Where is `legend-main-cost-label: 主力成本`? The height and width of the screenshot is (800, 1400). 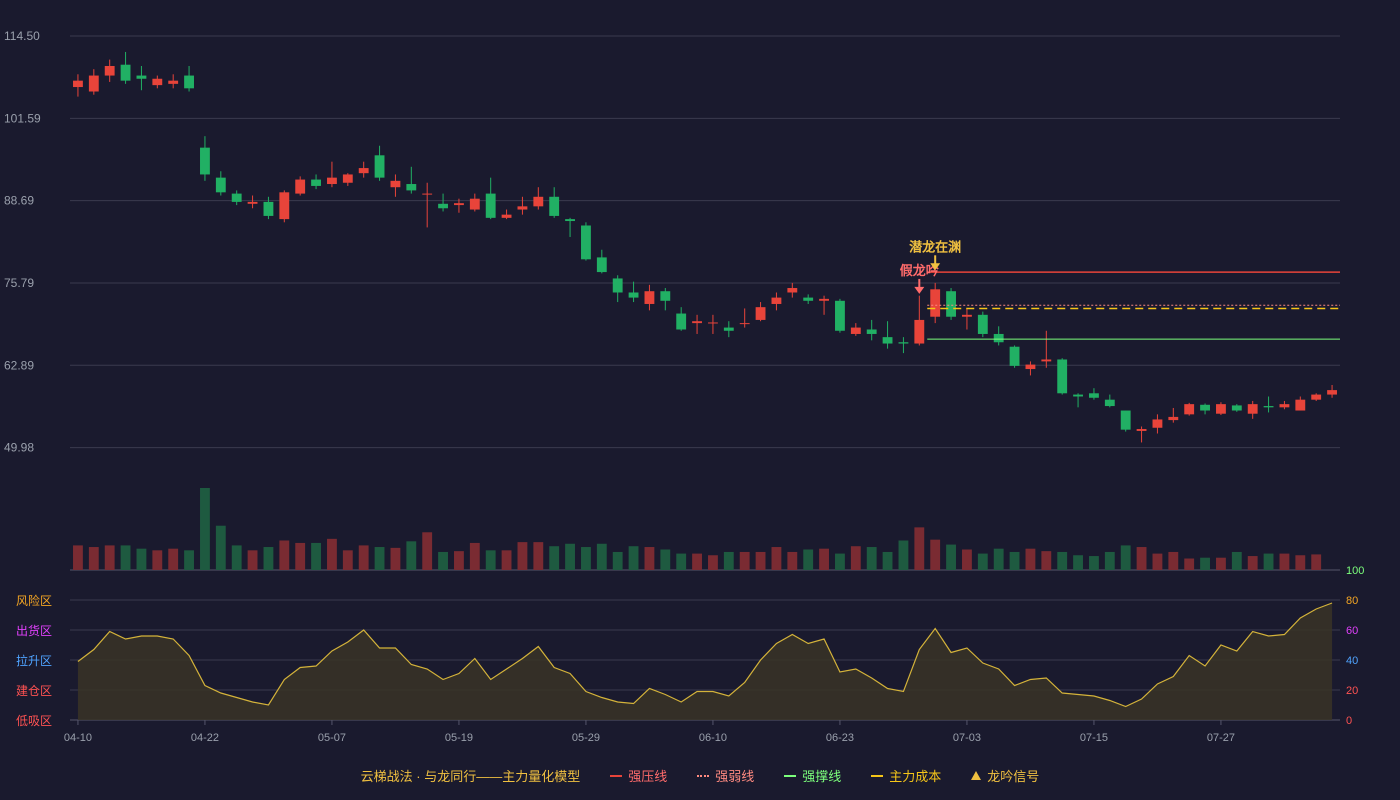
legend-main-cost-label: 主力成本 is located at coordinates (915, 776).